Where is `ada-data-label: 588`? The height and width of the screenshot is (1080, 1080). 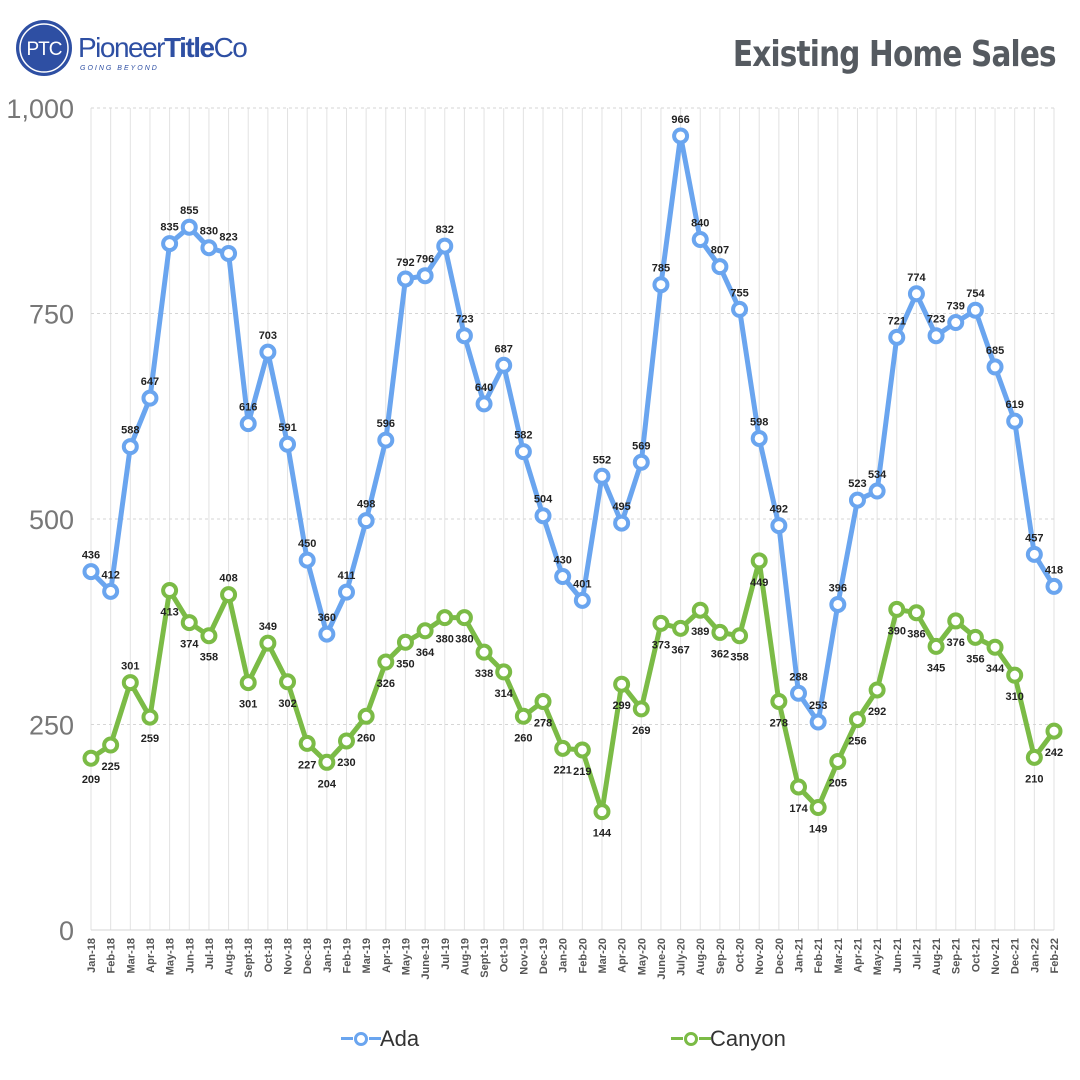
ada-data-label: 588 is located at coordinates (130, 431).